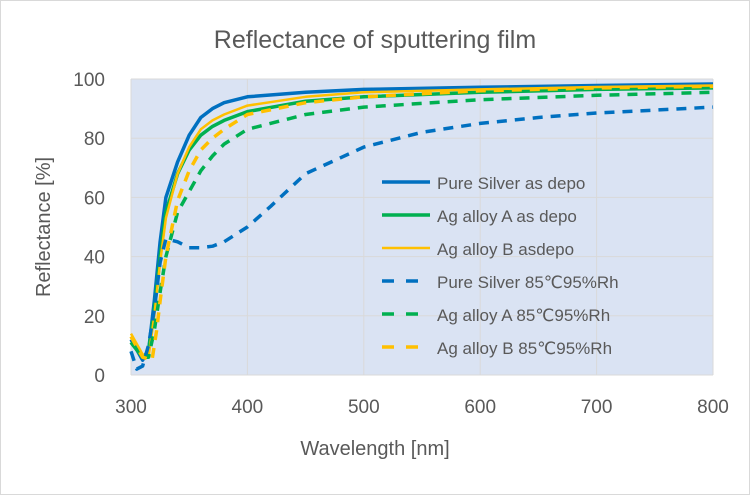 This screenshot has height=500, width=750. What do you see at coordinates (94, 198) in the screenshot?
I see `y-tick-label: 60` at bounding box center [94, 198].